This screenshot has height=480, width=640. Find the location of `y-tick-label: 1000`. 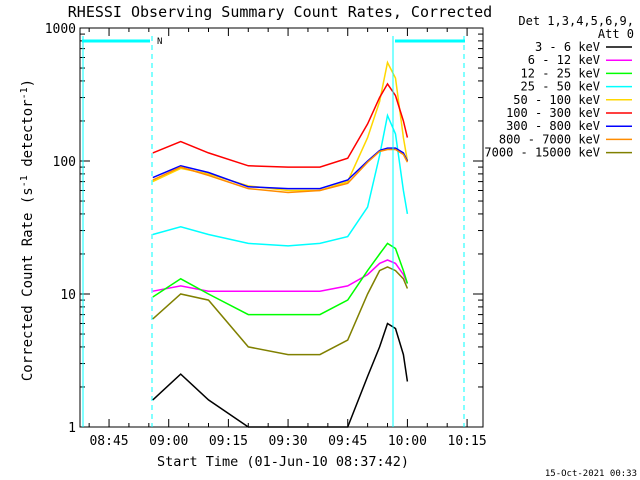

y-tick-label: 1000 is located at coordinates (60, 29).